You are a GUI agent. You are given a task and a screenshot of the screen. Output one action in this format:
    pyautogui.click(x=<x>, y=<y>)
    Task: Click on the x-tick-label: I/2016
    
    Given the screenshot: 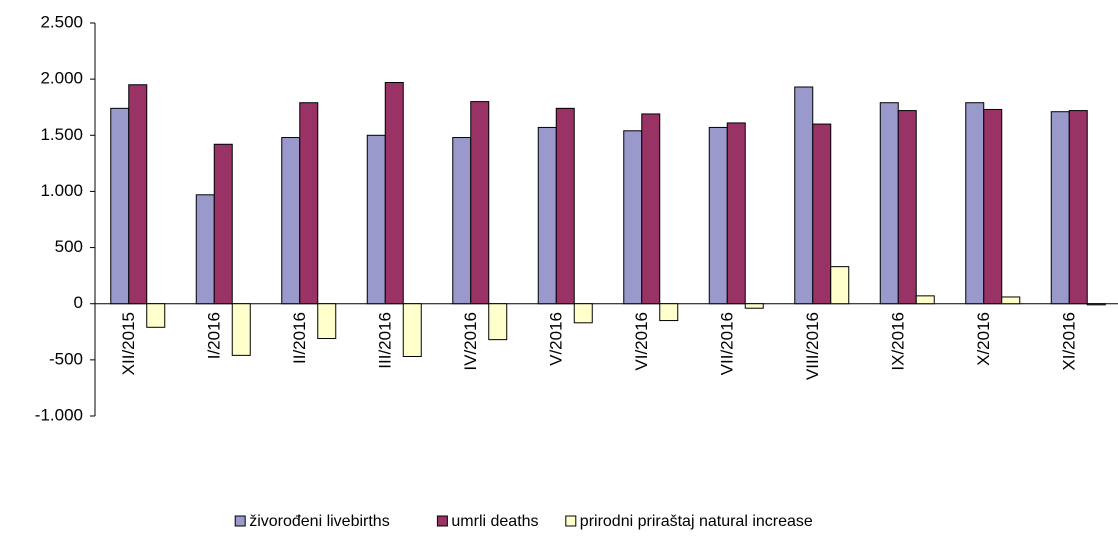 What is the action you would take?
    pyautogui.click(x=214, y=335)
    